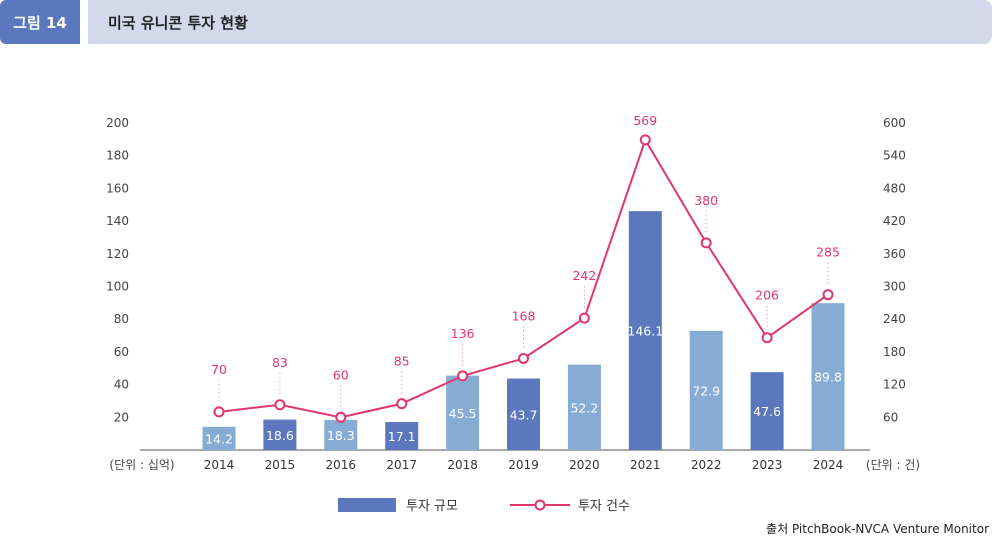  I want to click on bar-data-label: 43.7, so click(524, 414).